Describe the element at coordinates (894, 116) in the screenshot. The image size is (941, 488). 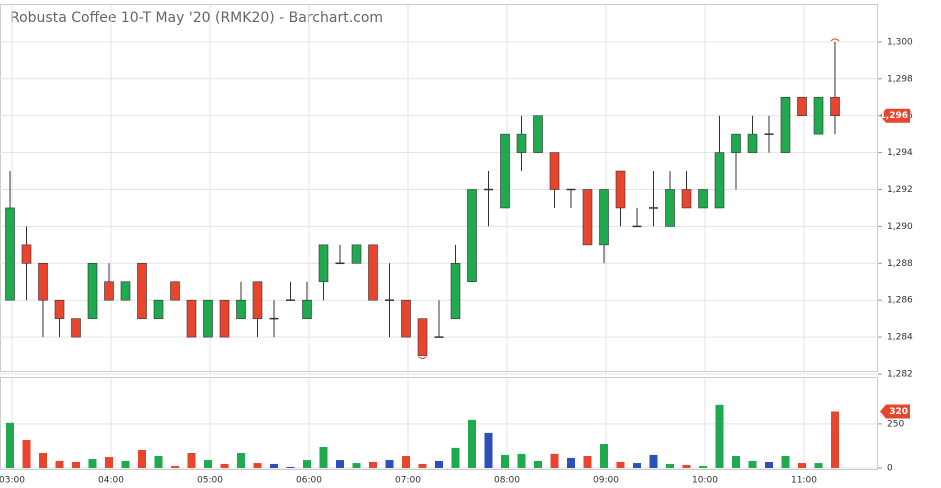
I see `last-price-label: 1,296` at that location.